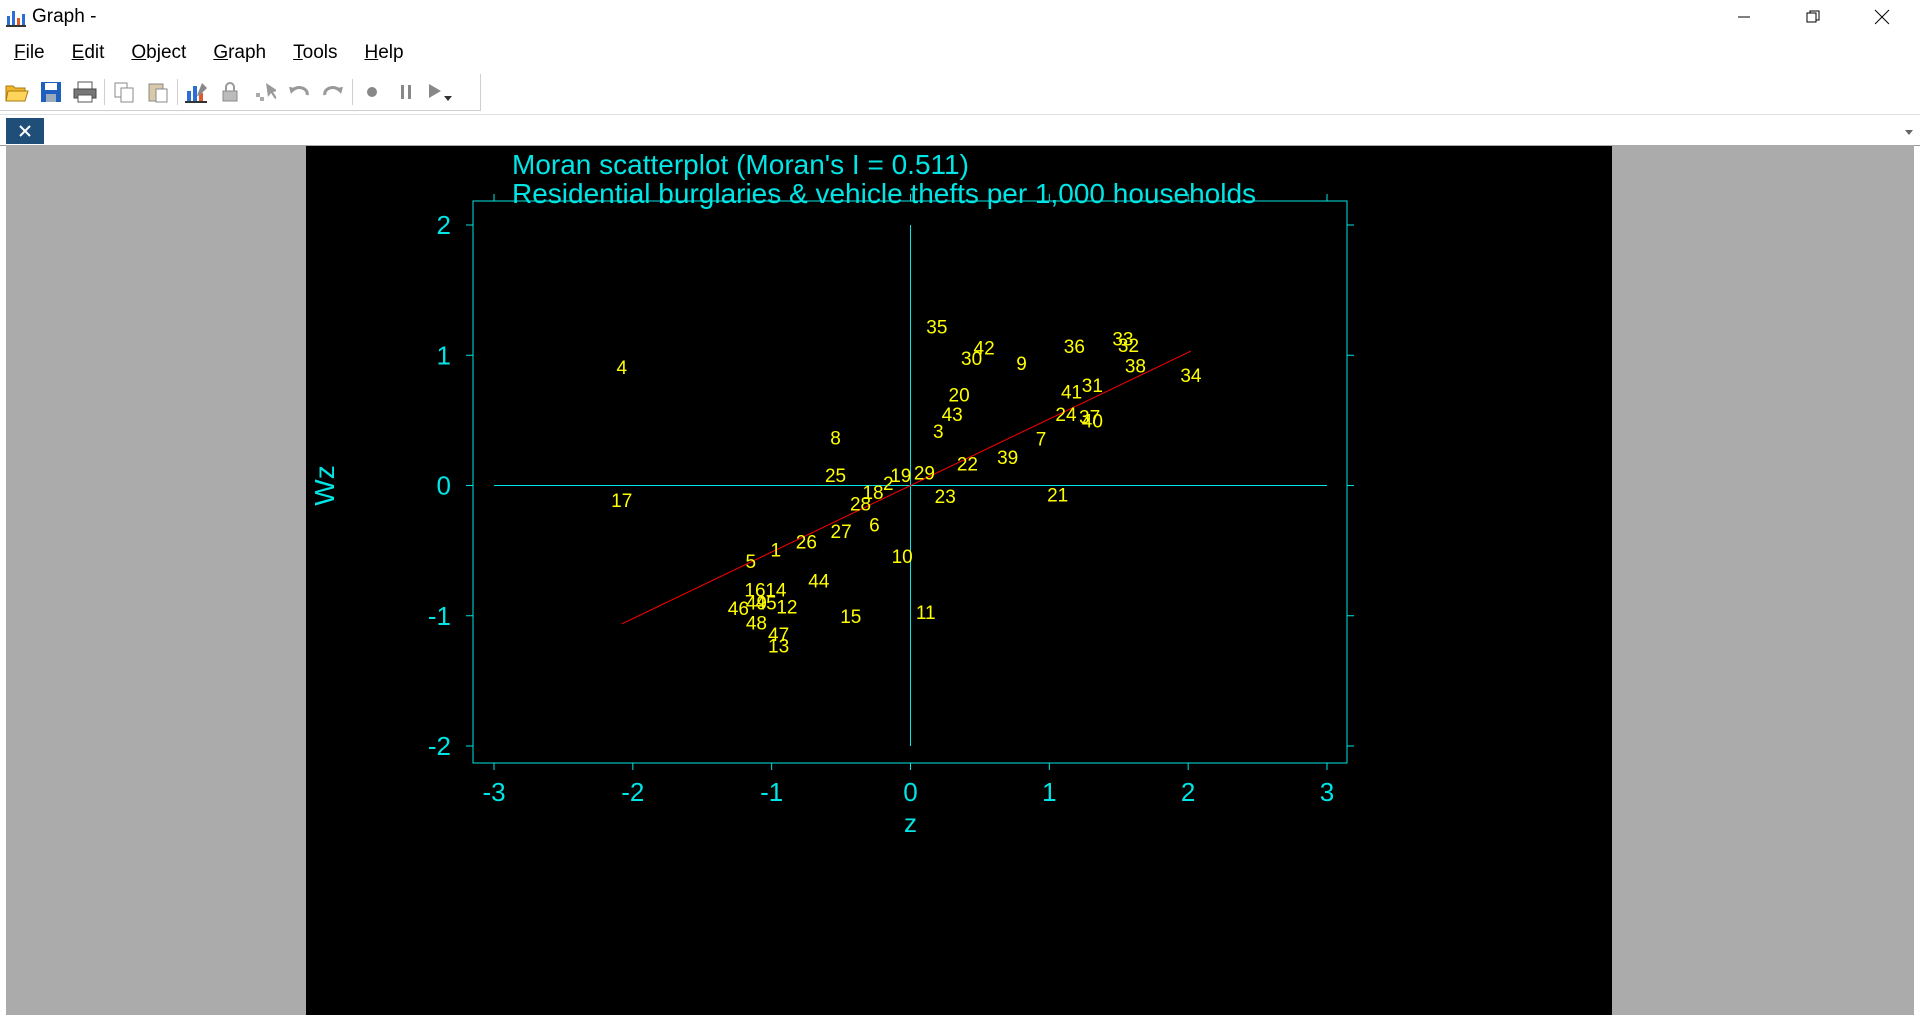 The width and height of the screenshot is (1920, 1019). I want to click on minimize-icon, so click(1743, 17).